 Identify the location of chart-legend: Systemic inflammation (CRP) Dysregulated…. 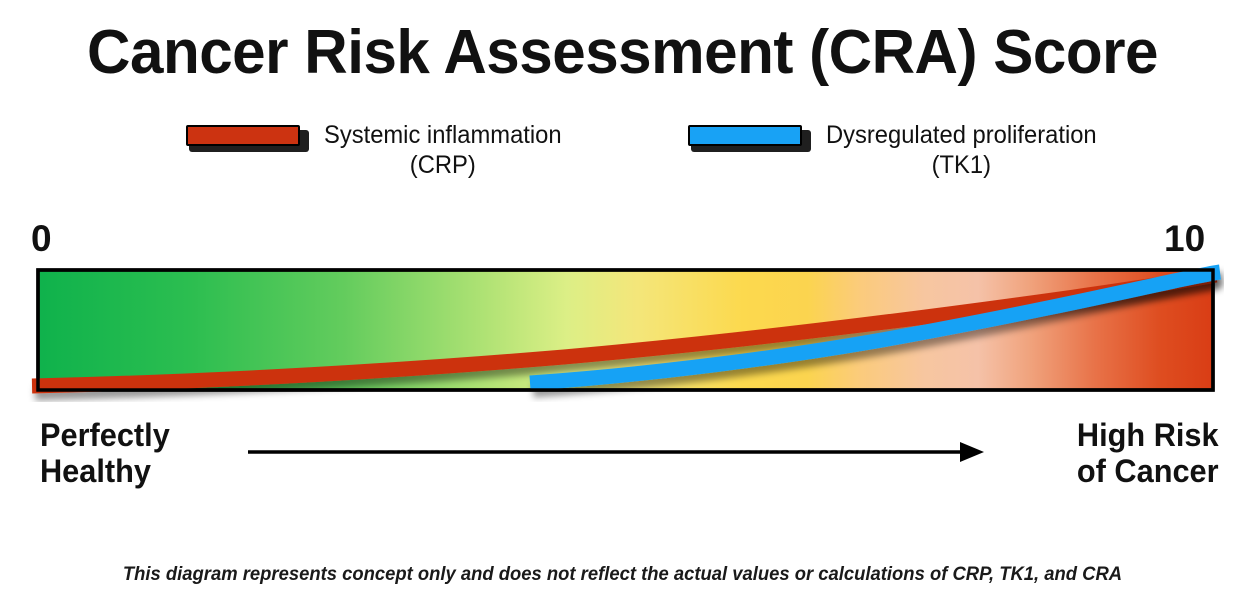
(622, 151).